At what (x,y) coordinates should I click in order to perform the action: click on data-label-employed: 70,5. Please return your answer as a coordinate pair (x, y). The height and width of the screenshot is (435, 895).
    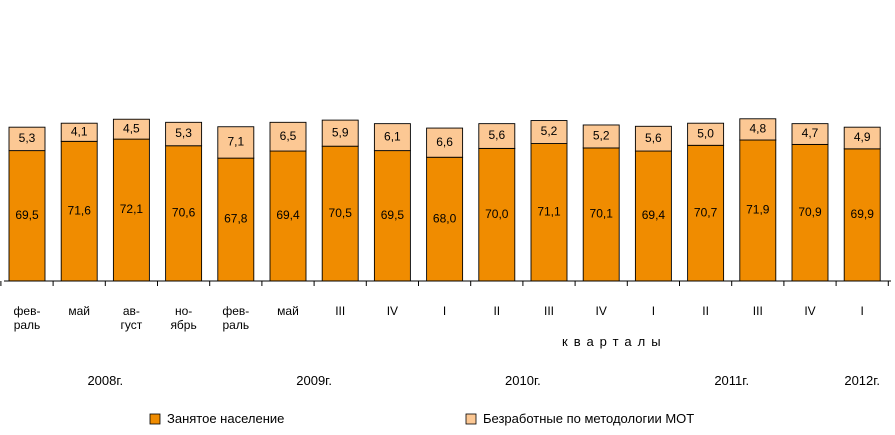
    Looking at the image, I should click on (341, 213).